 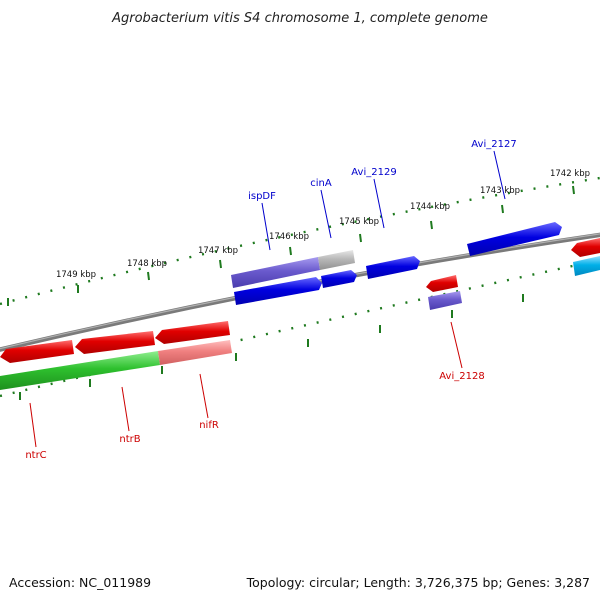 What do you see at coordinates (289, 237) in the screenshot?
I see `kbp-label-1746: 1746 kbp` at bounding box center [289, 237].